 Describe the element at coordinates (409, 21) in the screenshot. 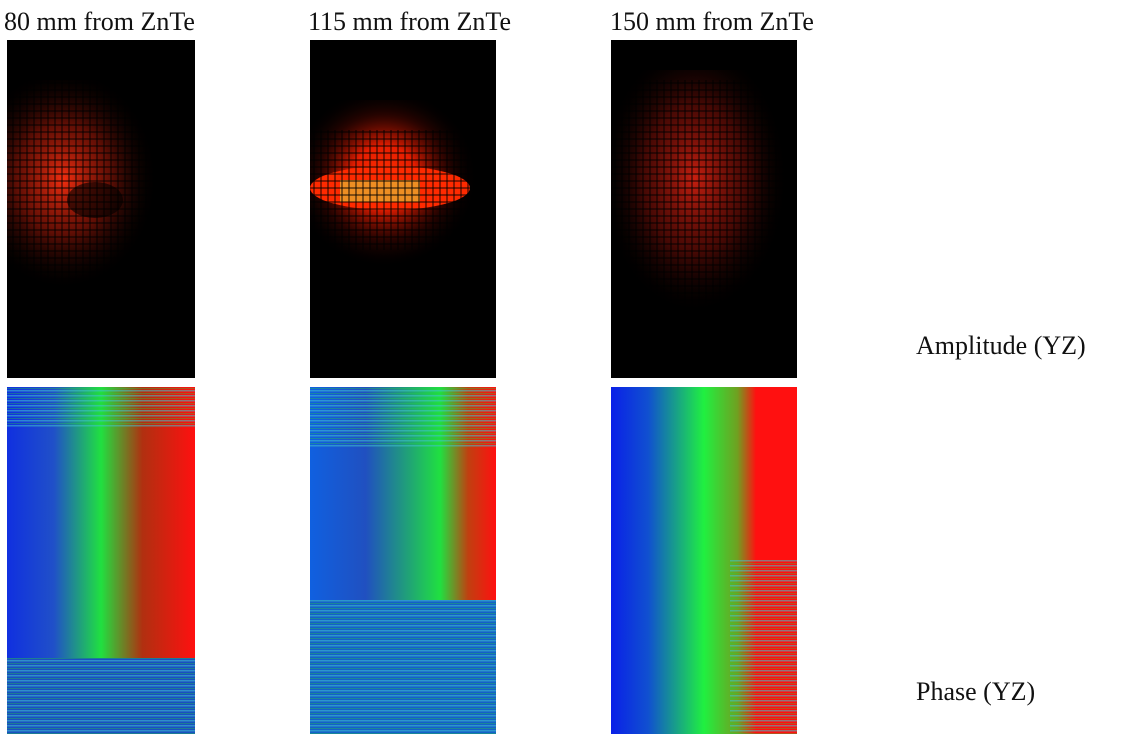

I see `column-title: 115 mm from ZnTe` at that location.